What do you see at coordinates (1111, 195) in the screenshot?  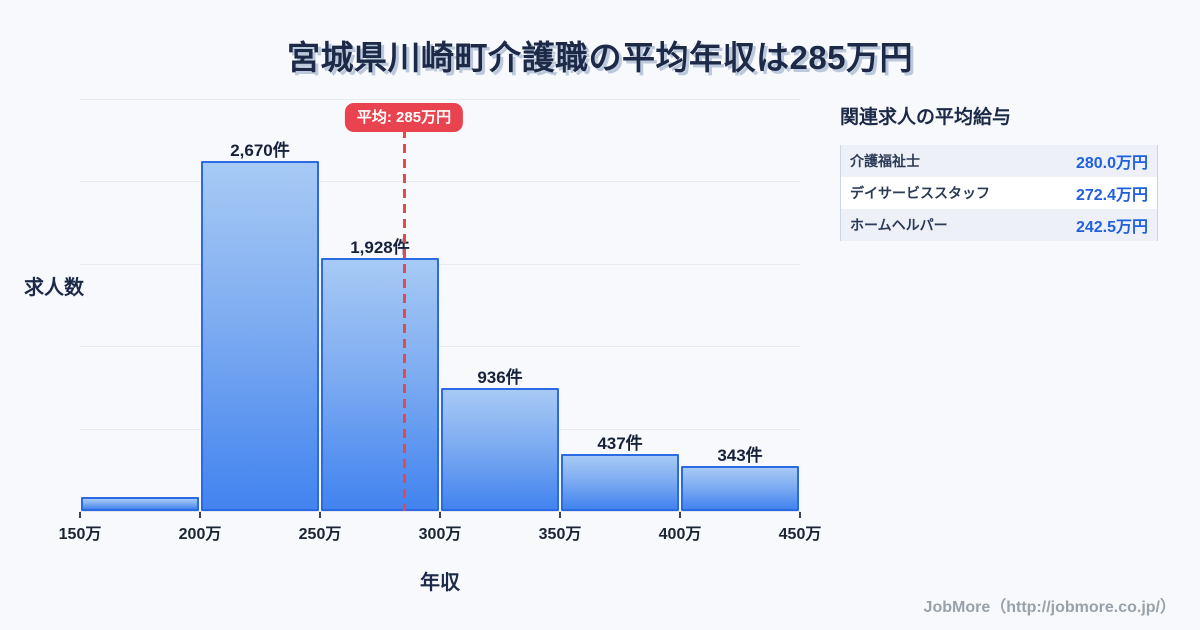 I see `salary-value: 272.4万円` at bounding box center [1111, 195].